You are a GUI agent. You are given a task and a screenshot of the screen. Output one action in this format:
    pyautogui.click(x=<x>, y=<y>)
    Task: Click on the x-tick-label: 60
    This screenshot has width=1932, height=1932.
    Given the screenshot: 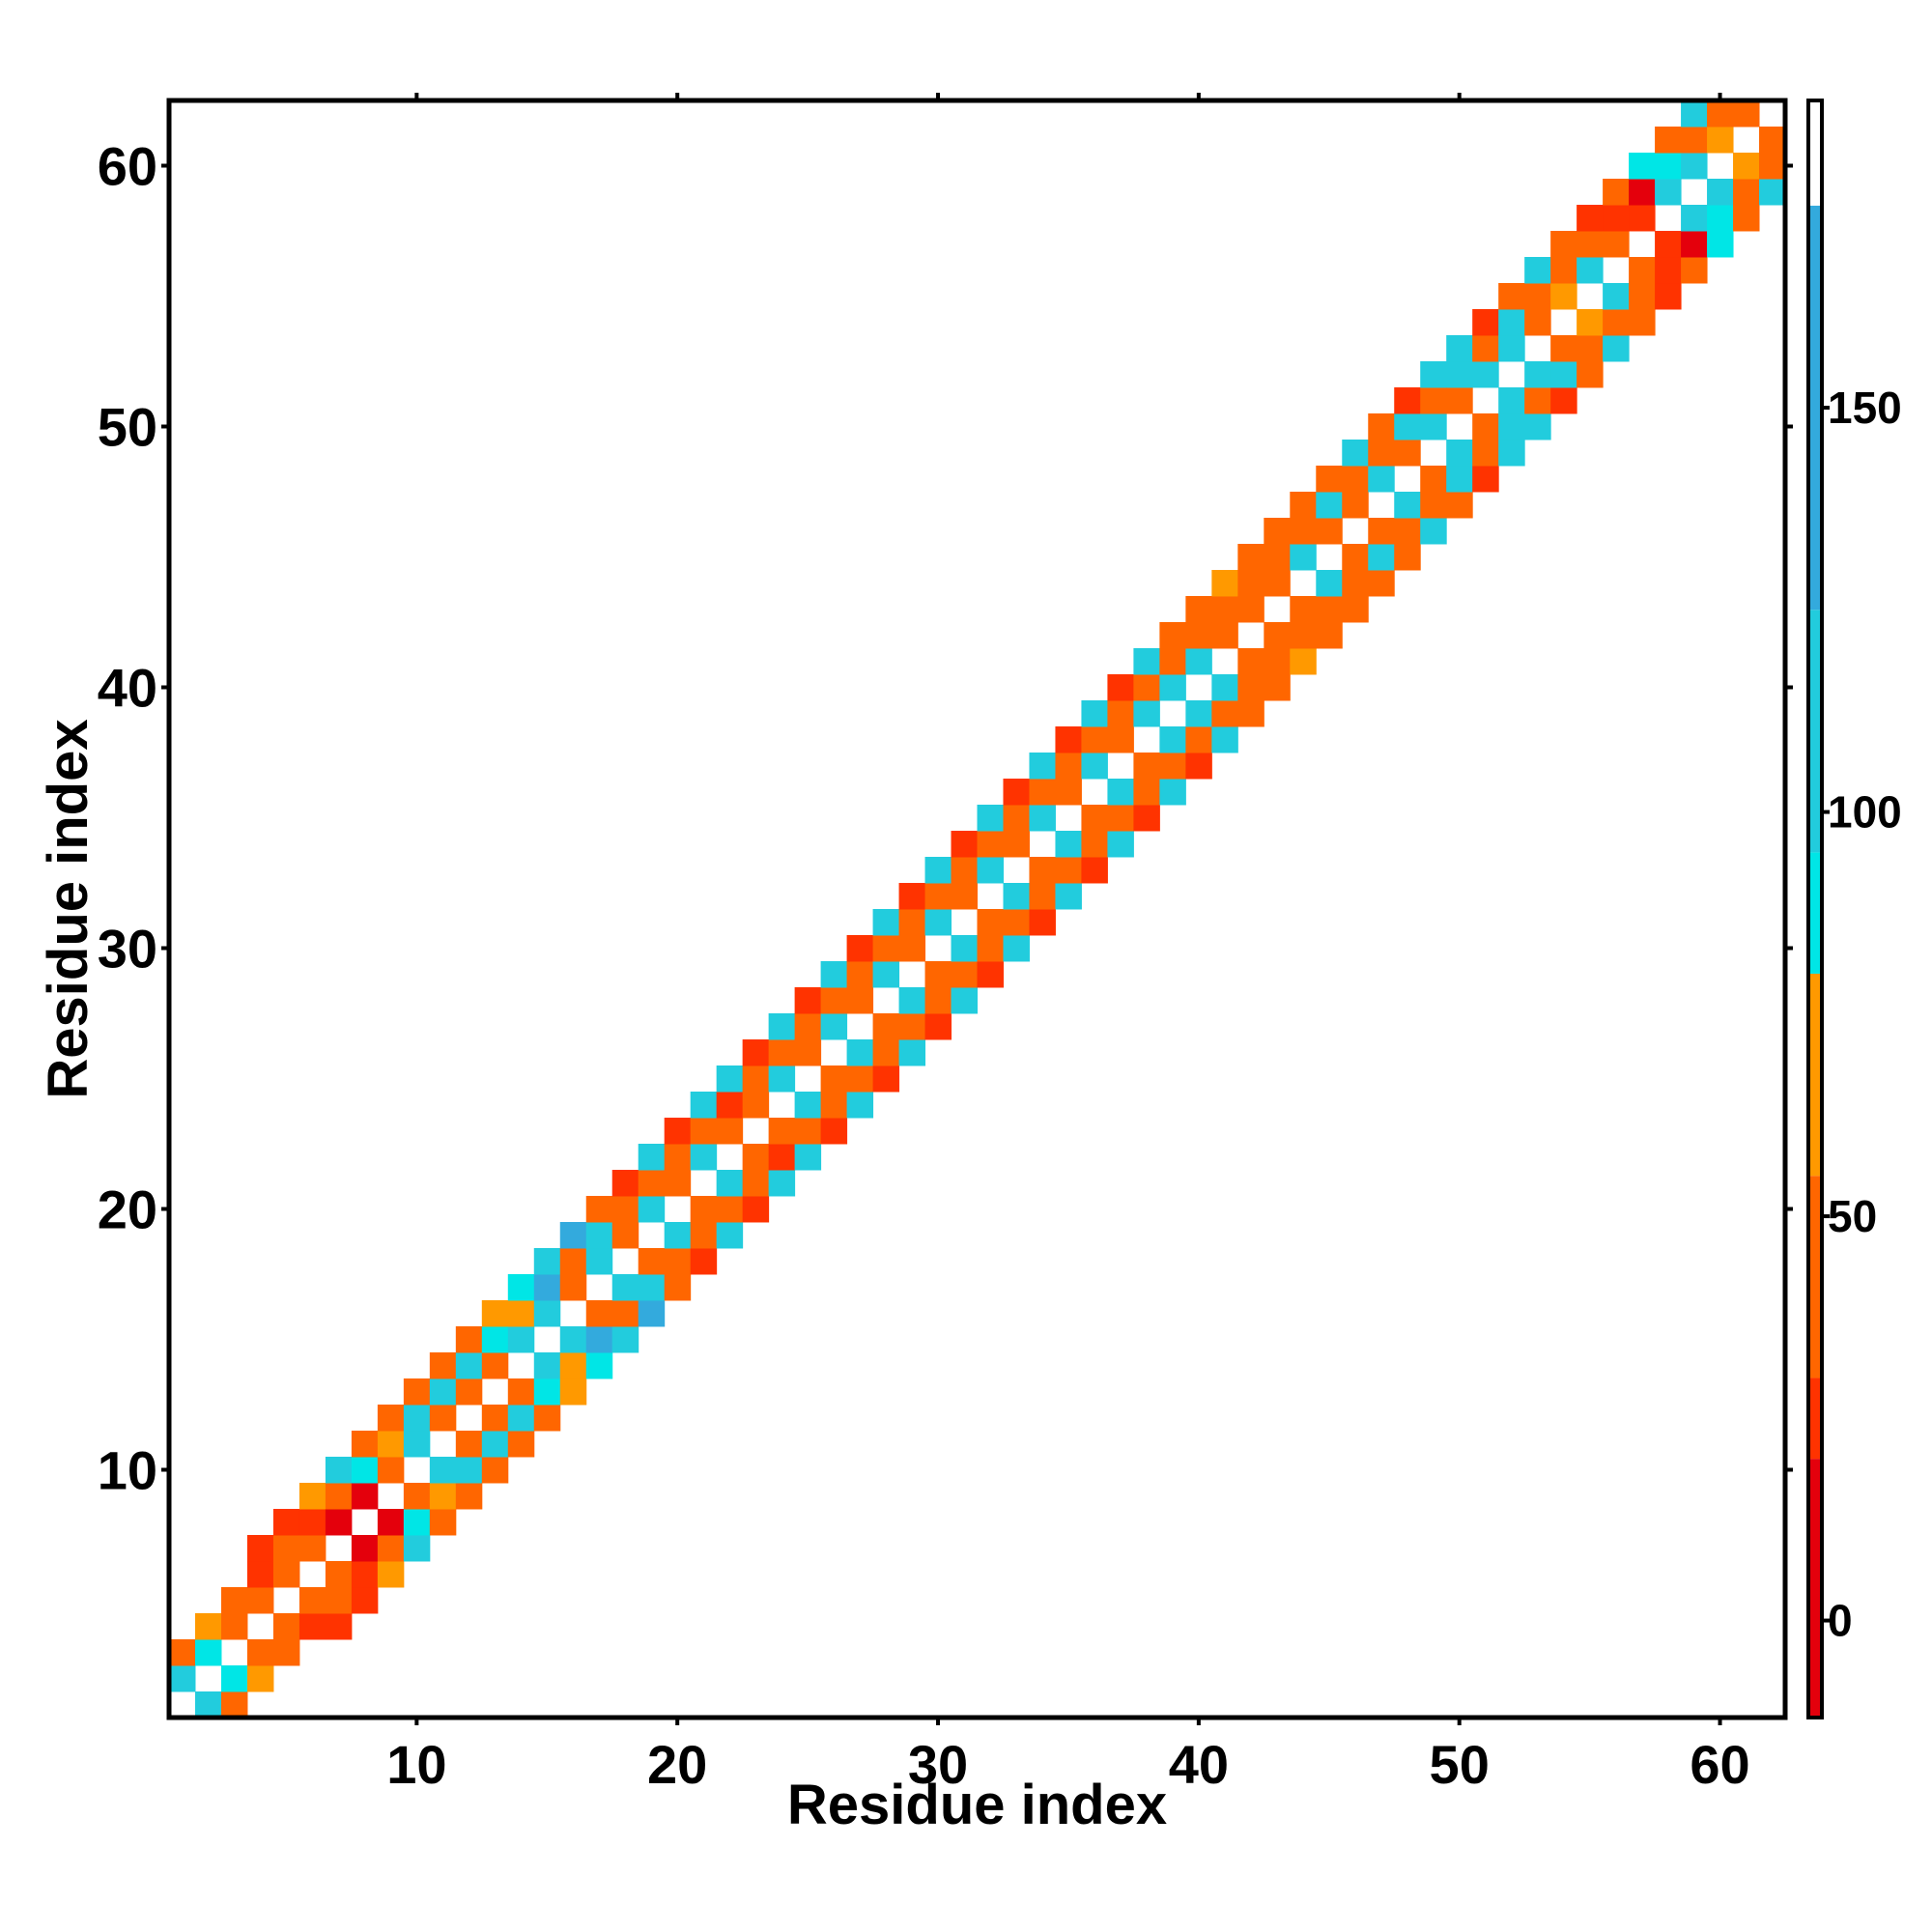 What is the action you would take?
    pyautogui.click(x=1719, y=1764)
    